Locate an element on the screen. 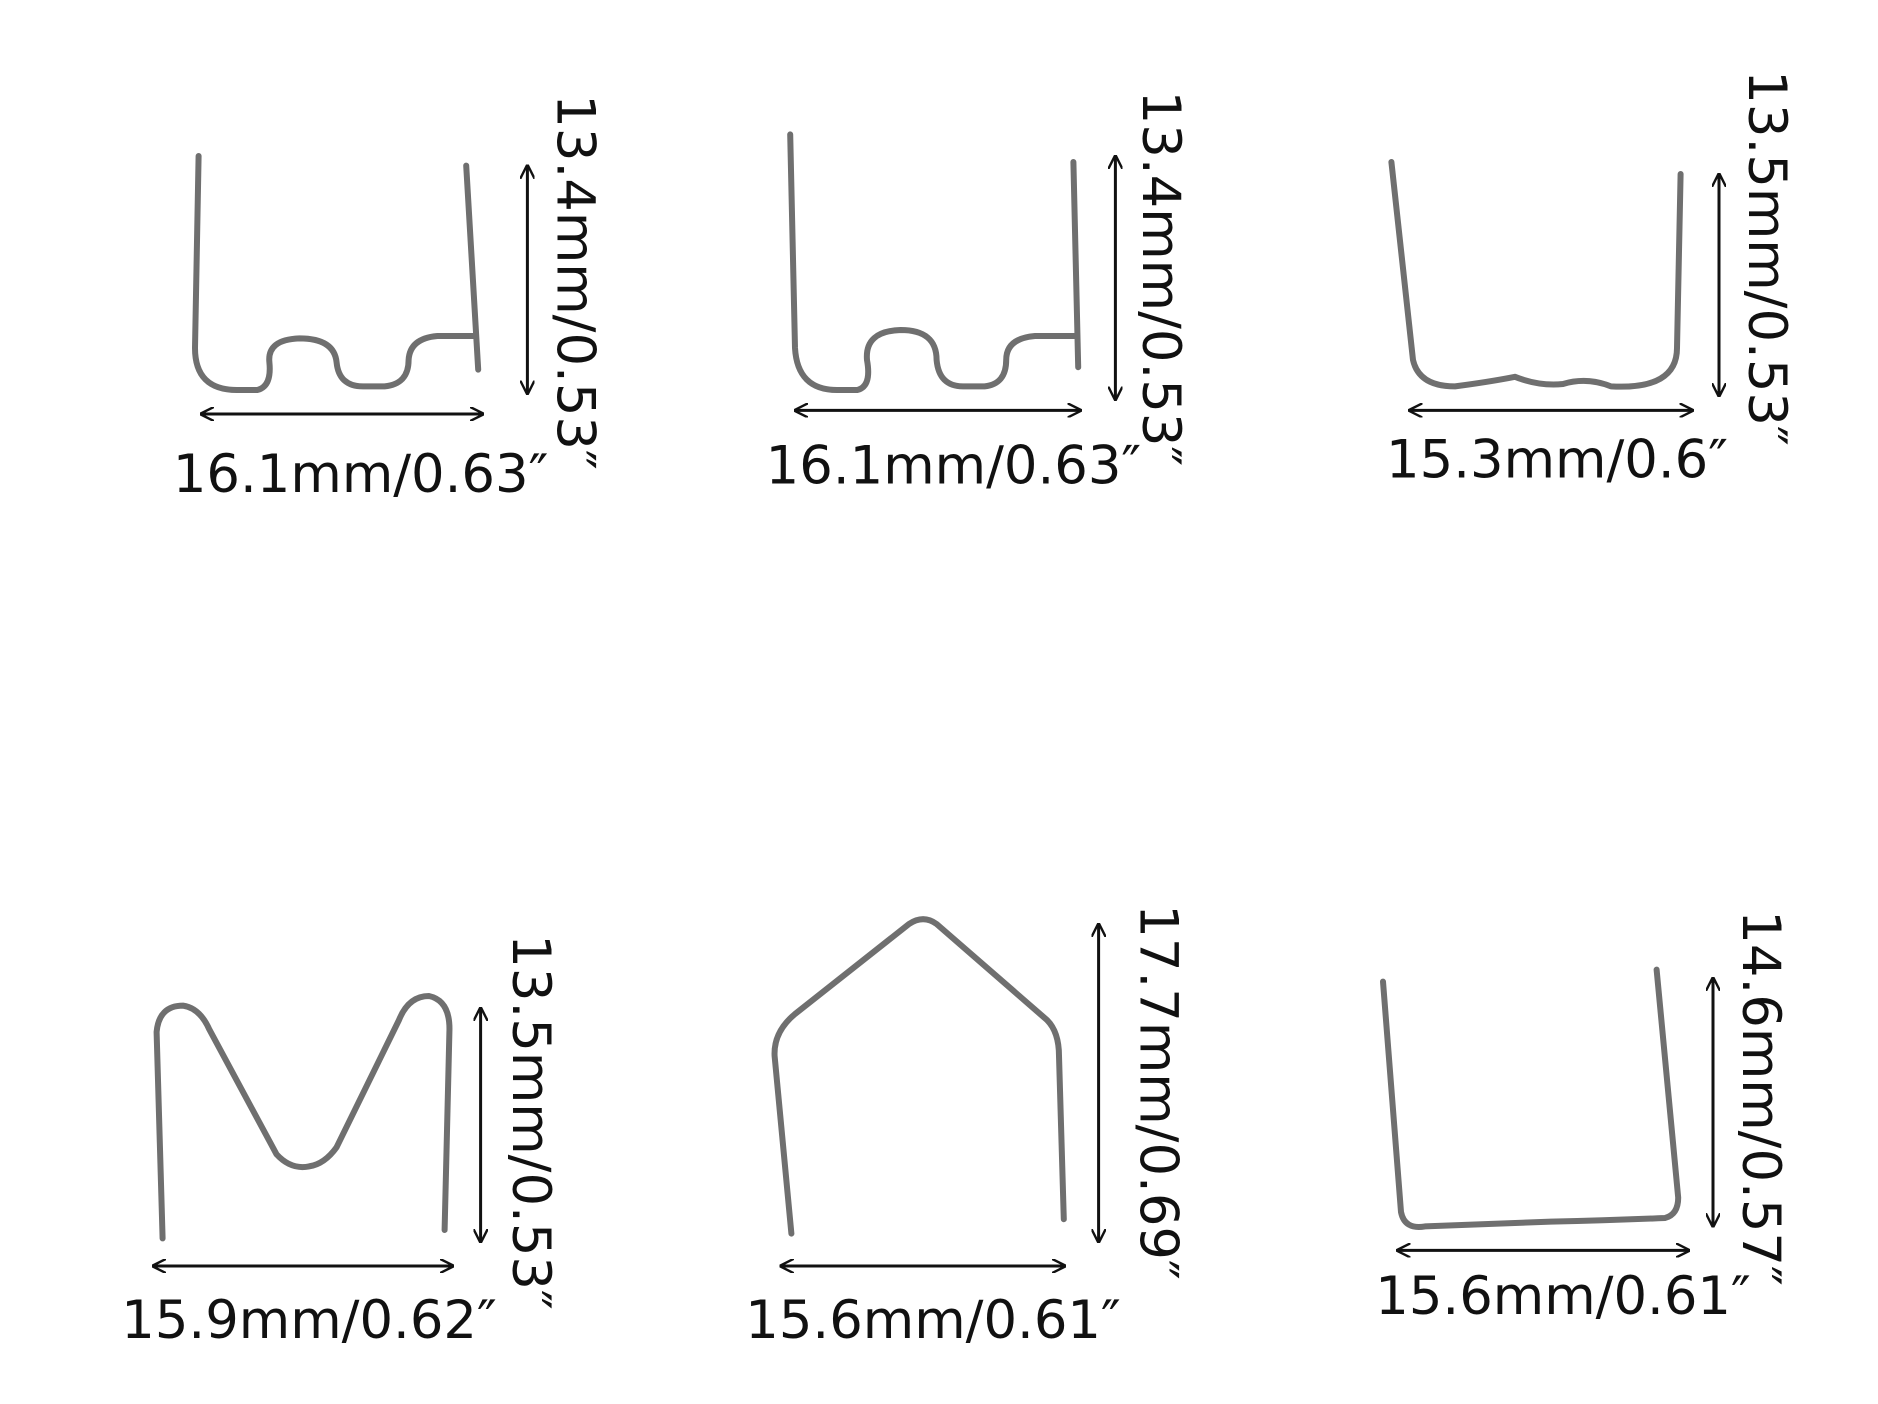  width-label: 15.9mm/0.62″ is located at coordinates (308, 1320).